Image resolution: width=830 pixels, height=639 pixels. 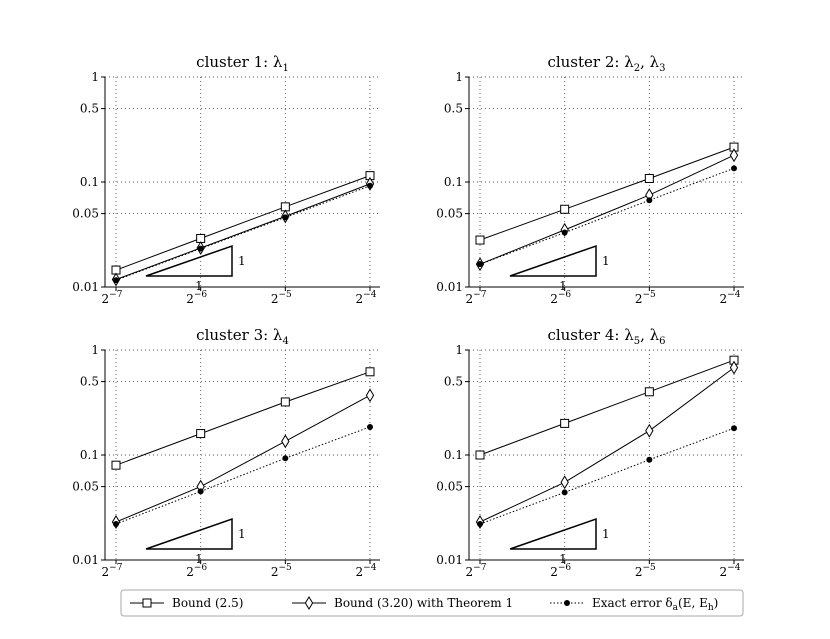 What do you see at coordinates (423, 603) in the screenshot?
I see `legend-label: Bound (3.20) with Theorem 1` at bounding box center [423, 603].